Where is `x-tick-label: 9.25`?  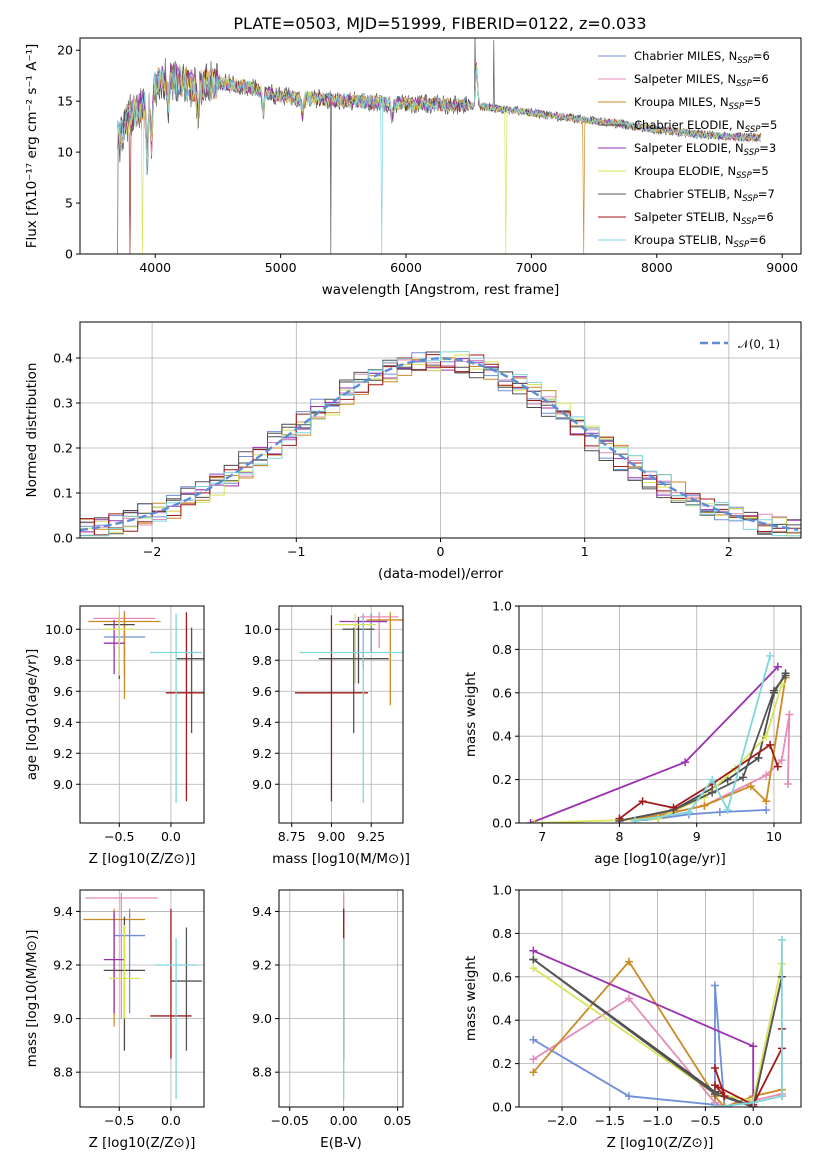
x-tick-label: 9.25 is located at coordinates (371, 836).